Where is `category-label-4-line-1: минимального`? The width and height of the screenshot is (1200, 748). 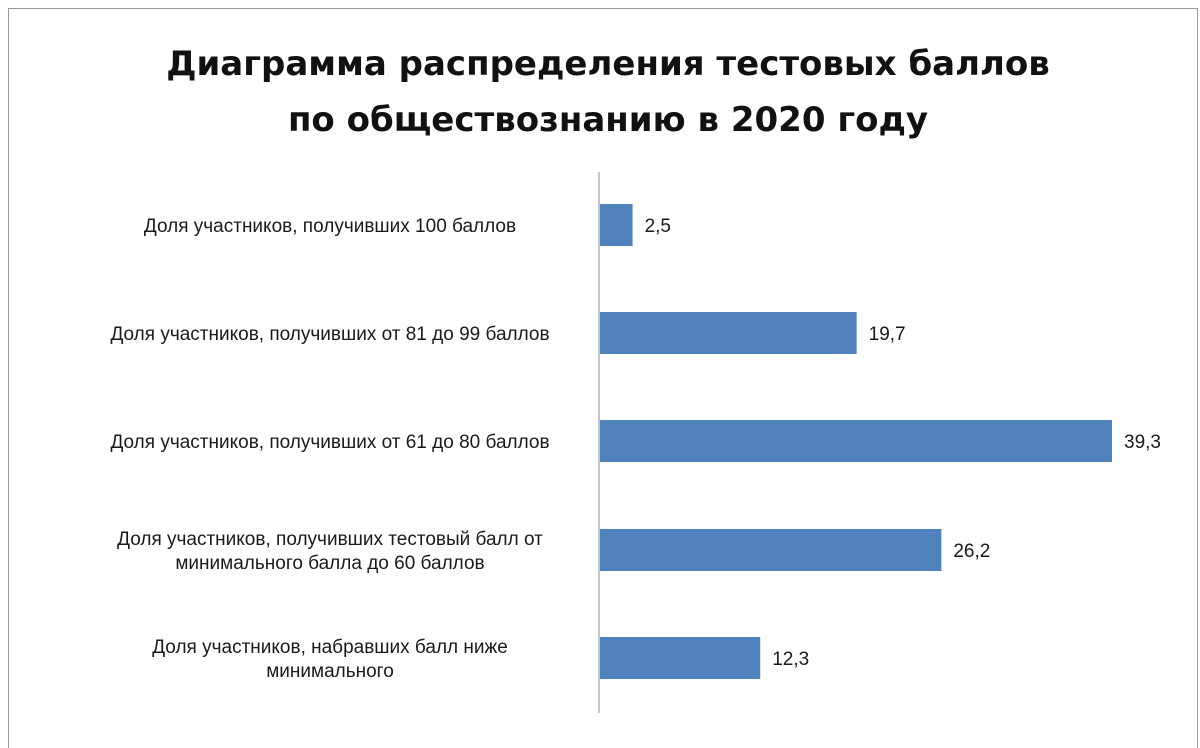 category-label-4-line-1: минимального is located at coordinates (330, 671).